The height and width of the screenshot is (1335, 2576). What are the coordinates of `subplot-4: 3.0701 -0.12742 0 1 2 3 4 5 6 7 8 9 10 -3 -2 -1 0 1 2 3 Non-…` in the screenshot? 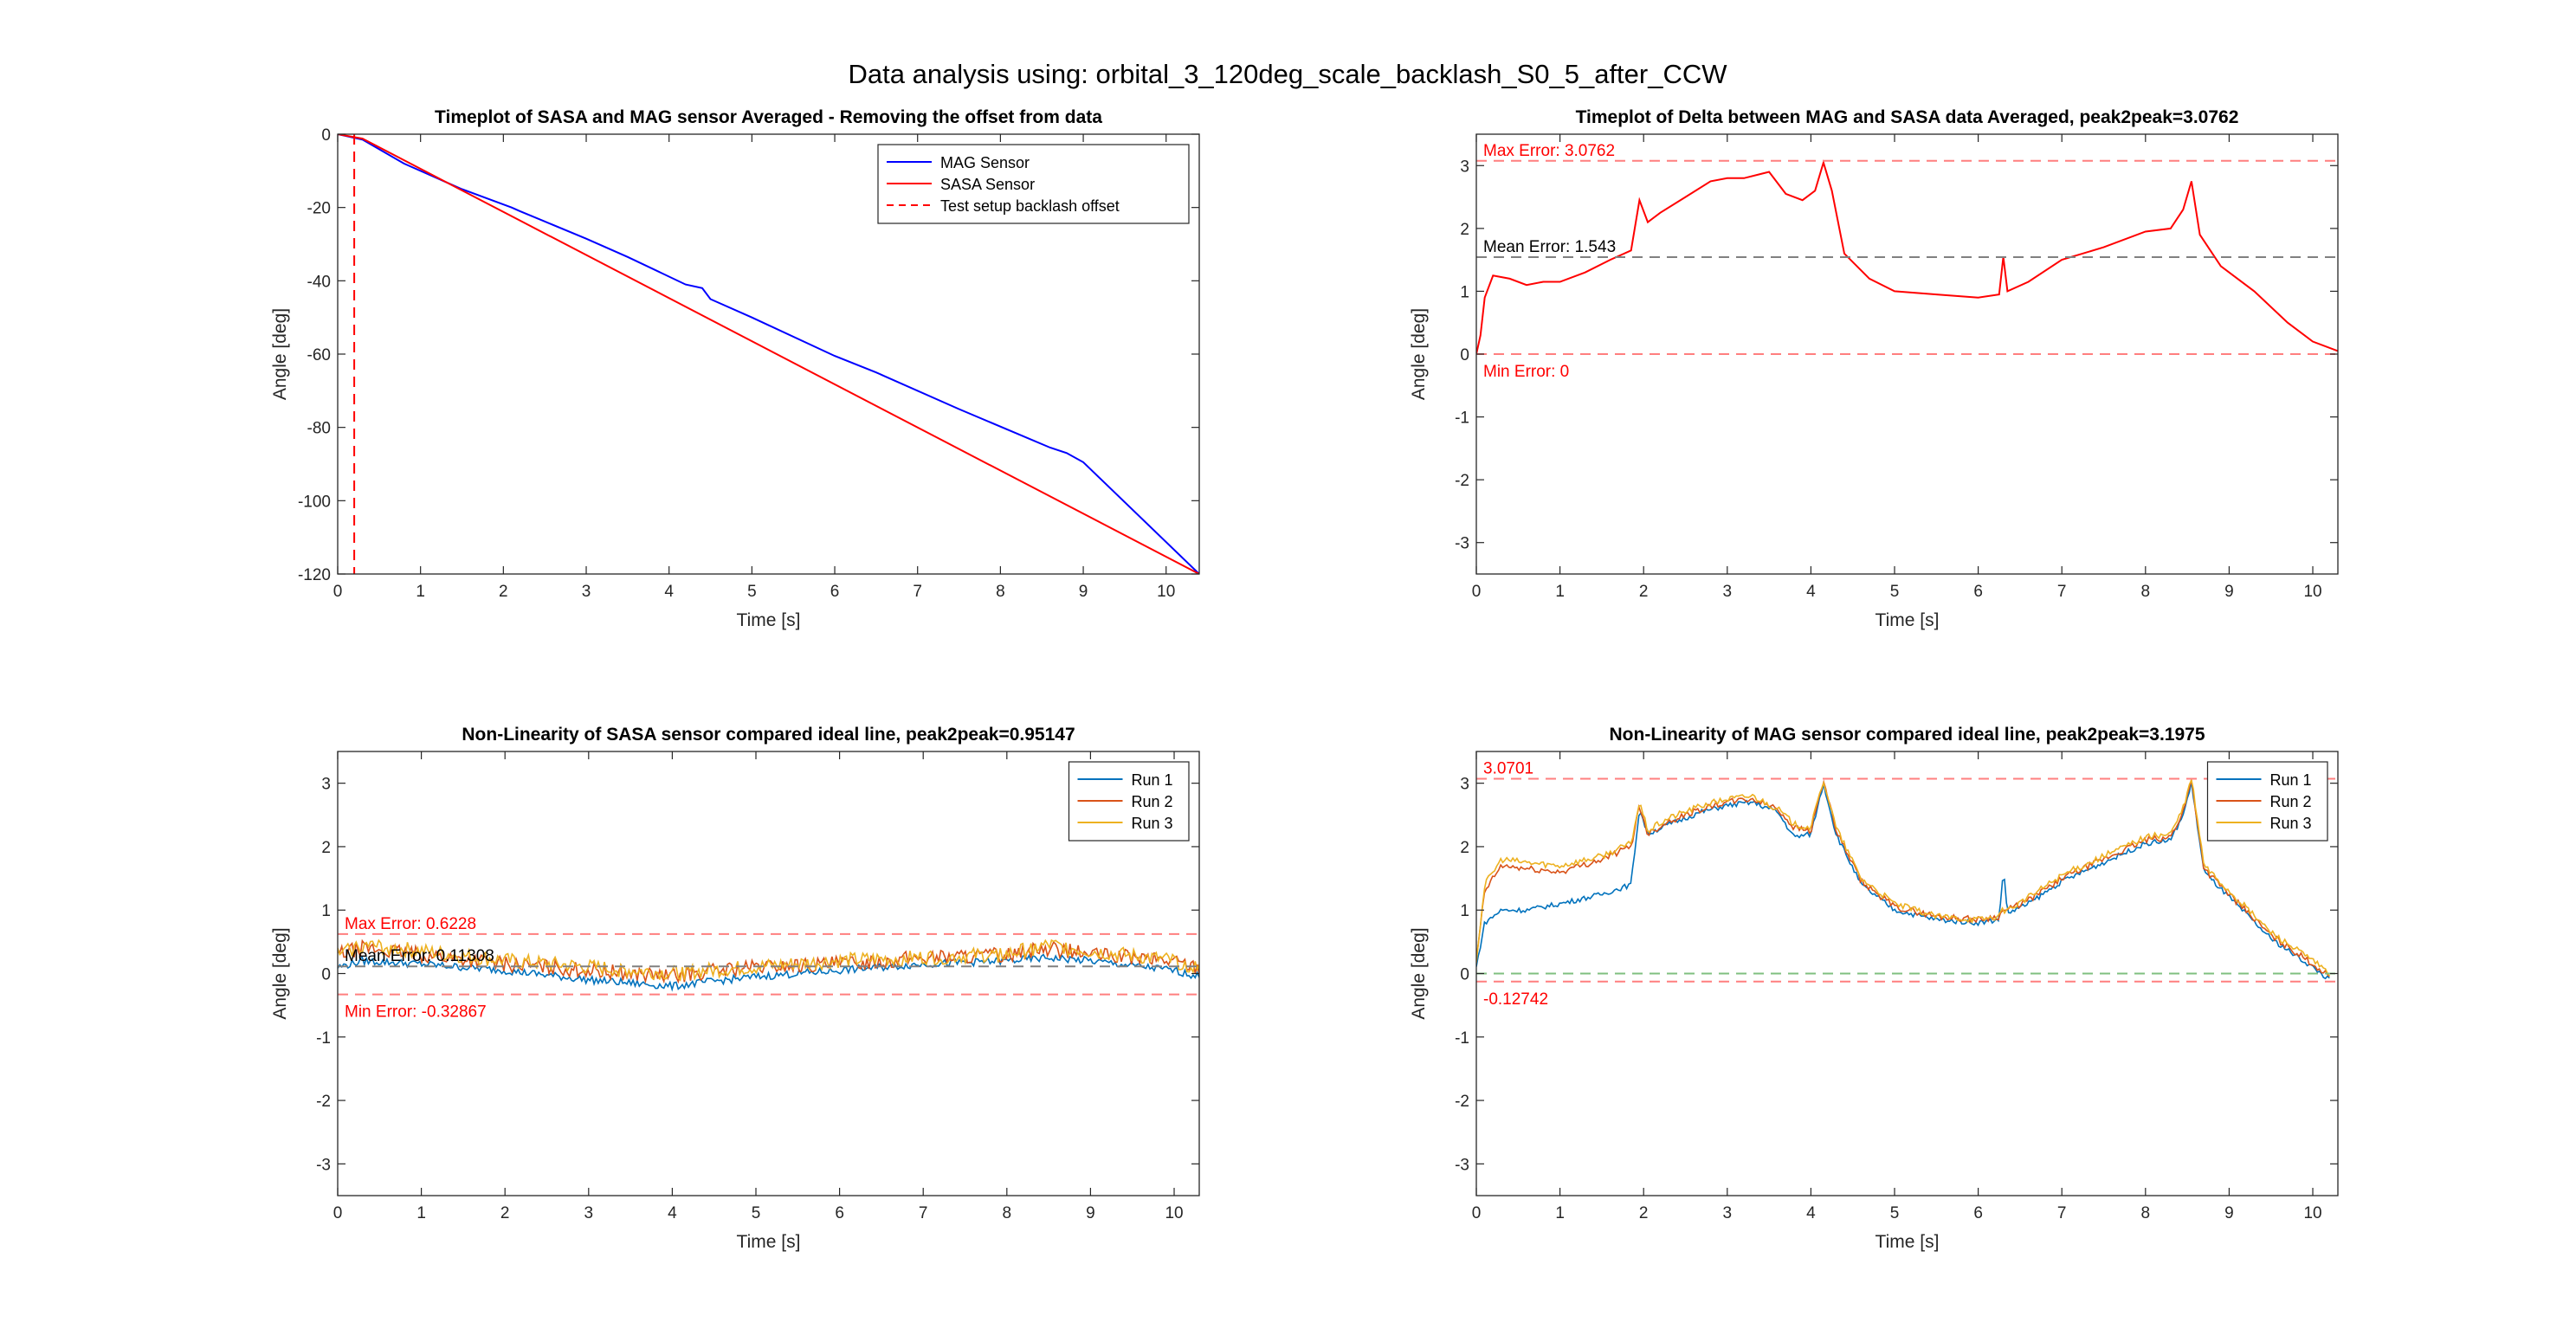 It's located at (1874, 988).